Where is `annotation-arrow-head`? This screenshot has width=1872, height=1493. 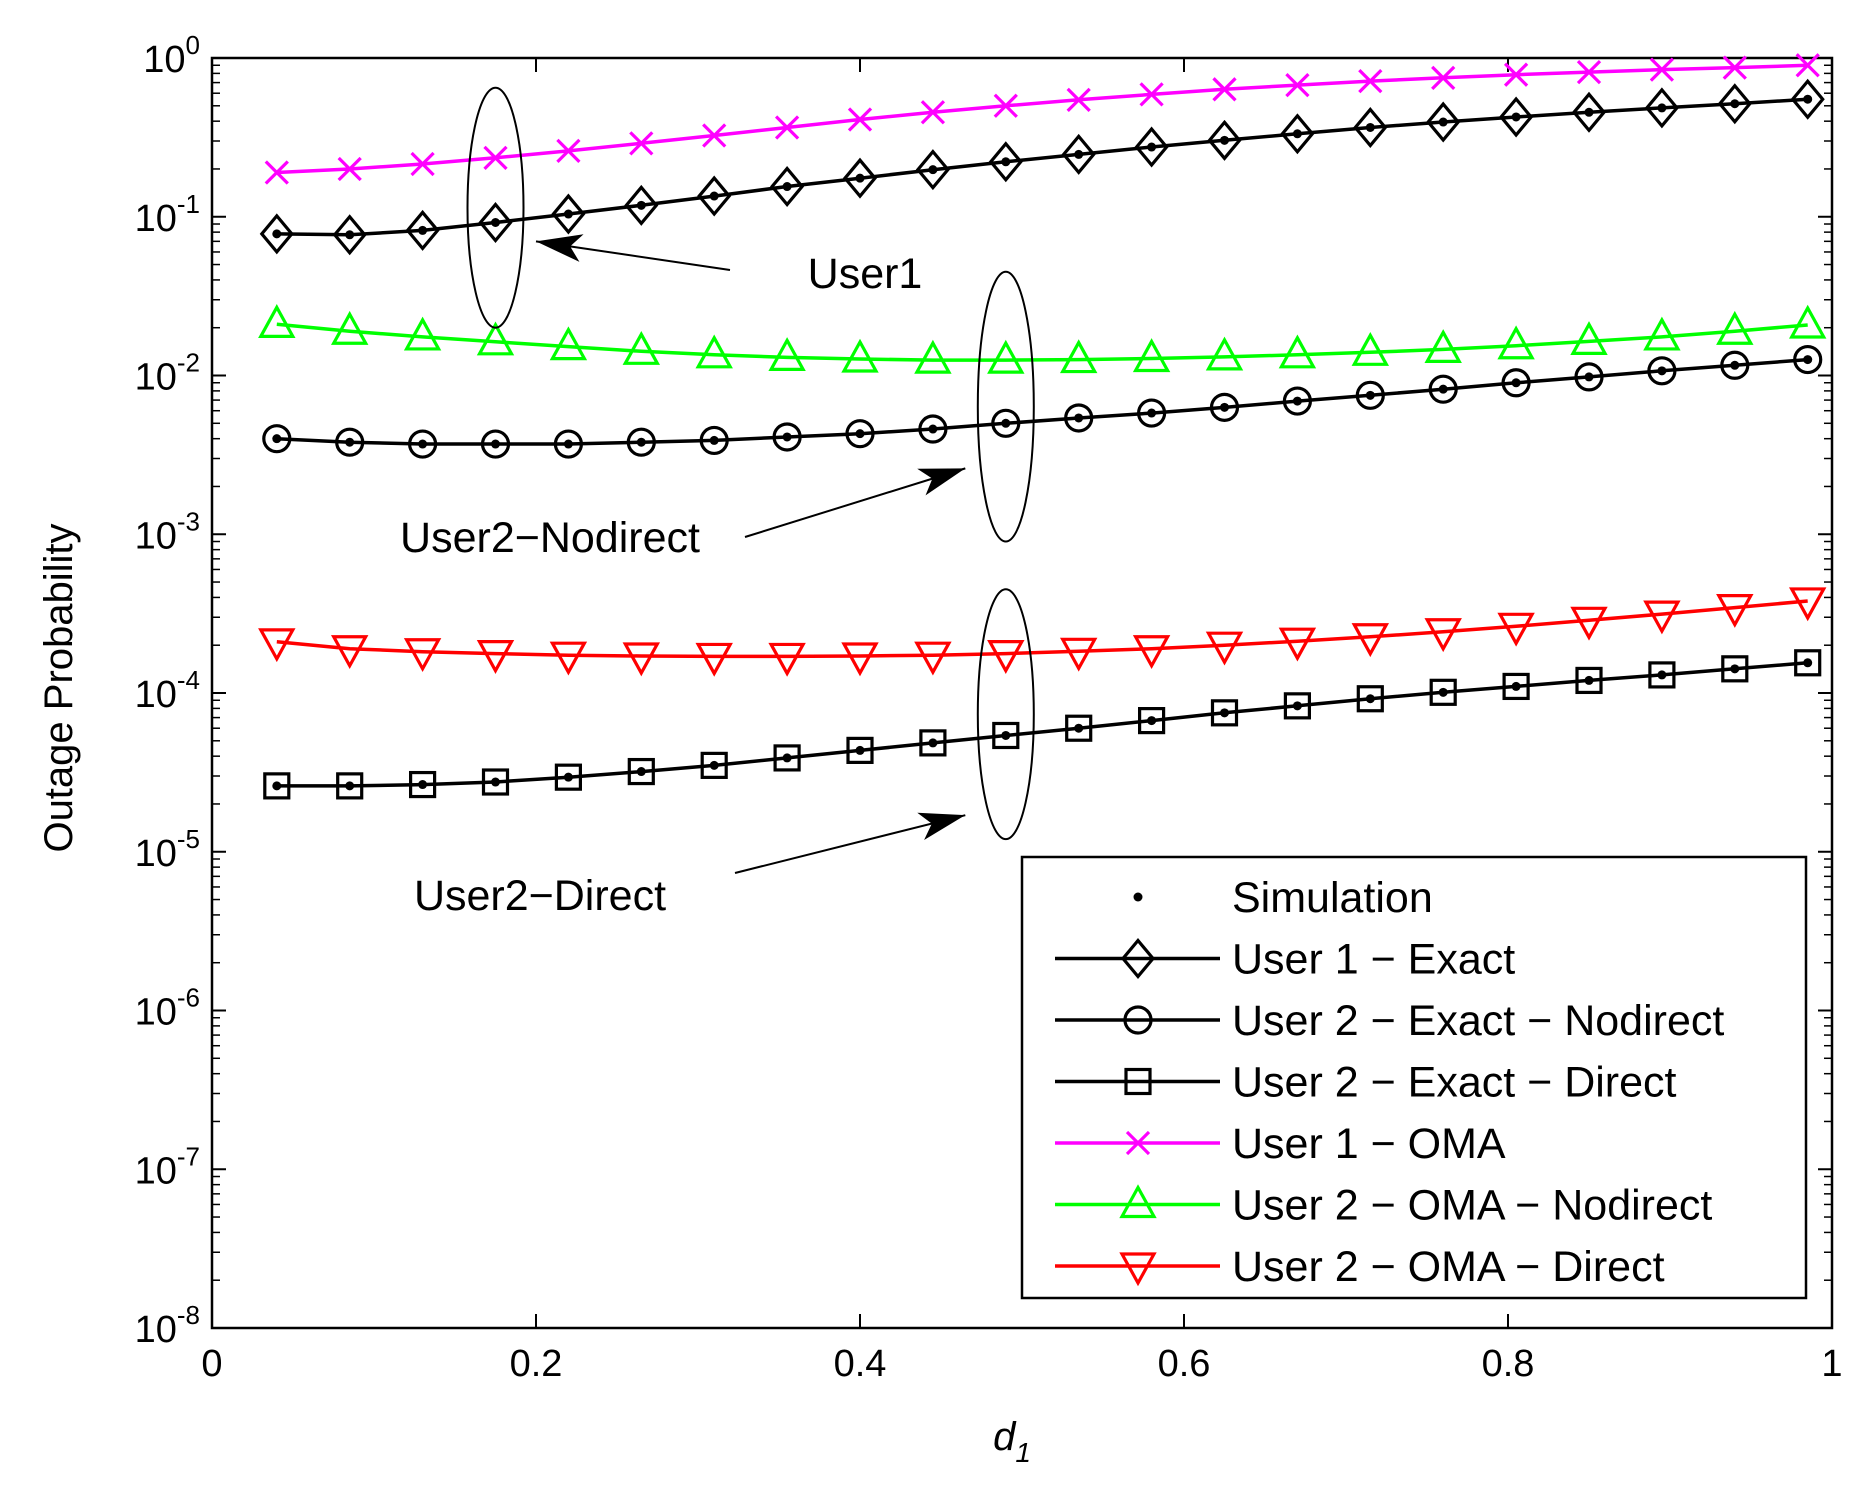
annotation-arrow-head is located at coordinates (560, 248).